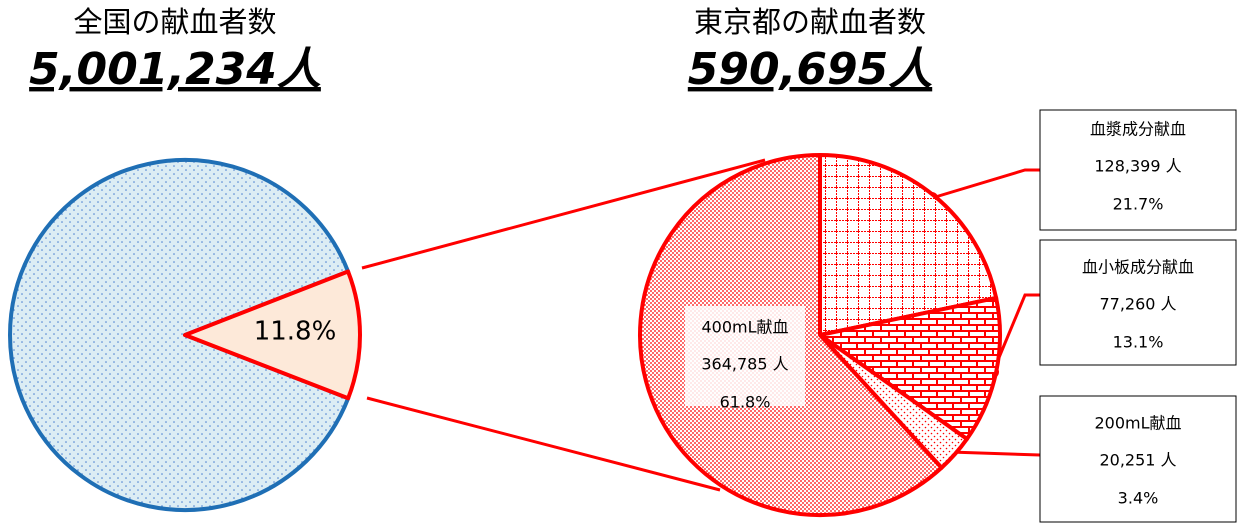 Image resolution: width=1244 pixels, height=526 pixels. I want to click on category-label: 400mL献血, so click(744, 327).